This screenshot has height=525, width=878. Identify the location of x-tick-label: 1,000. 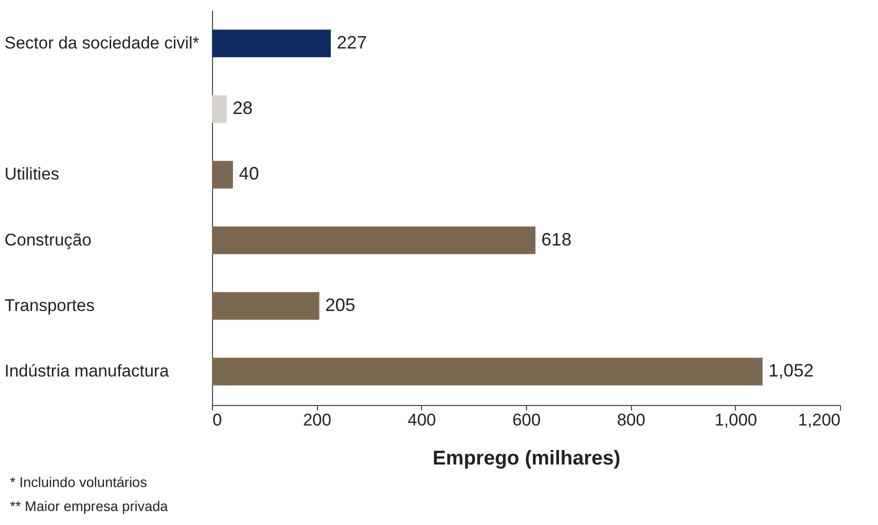
(736, 420).